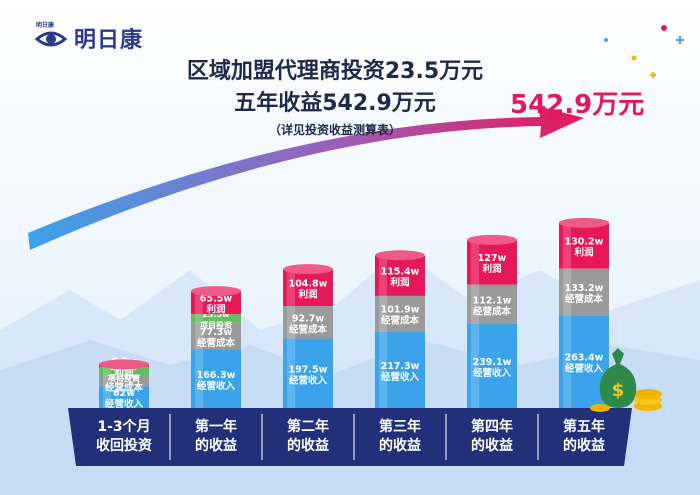 The width and height of the screenshot is (700, 495). I want to click on profit-label-value: 104.8w, so click(308, 284).